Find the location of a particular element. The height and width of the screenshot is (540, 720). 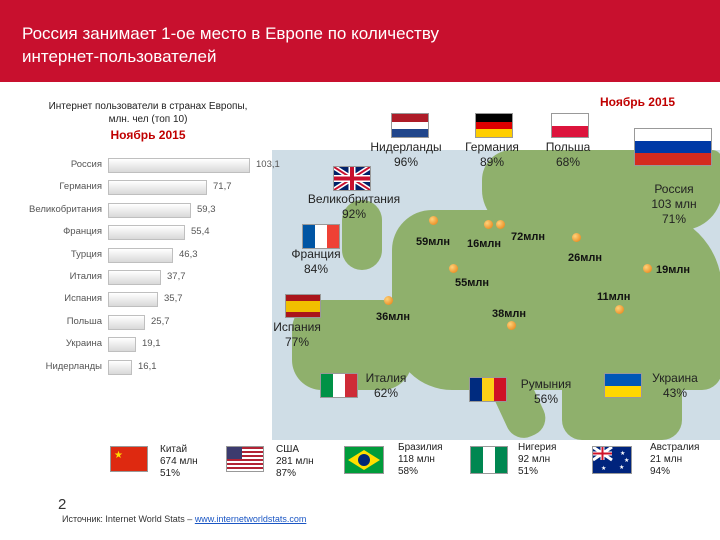

de-users-value: 72млн is located at coordinates (528, 237).